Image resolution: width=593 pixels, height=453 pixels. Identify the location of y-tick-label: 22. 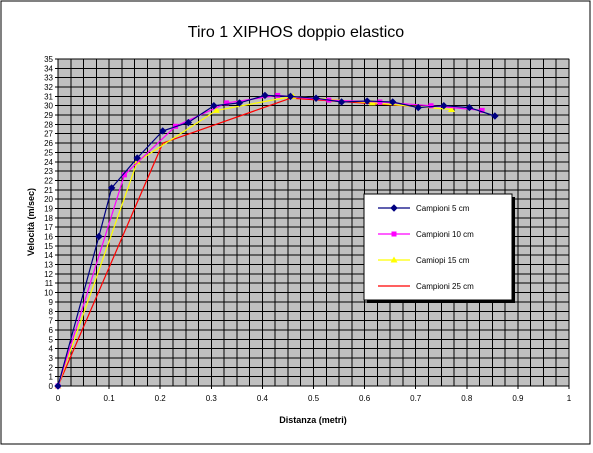
(48, 180).